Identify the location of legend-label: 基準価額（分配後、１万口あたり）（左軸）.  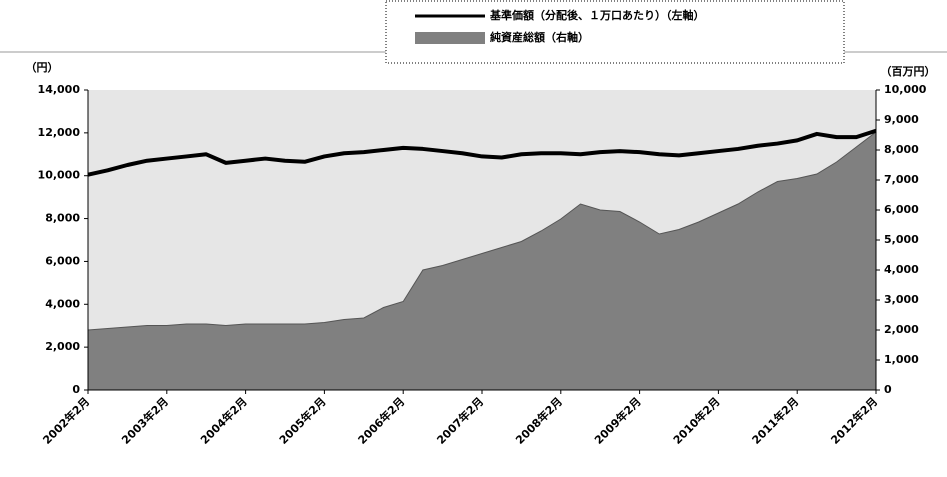
(597, 15).